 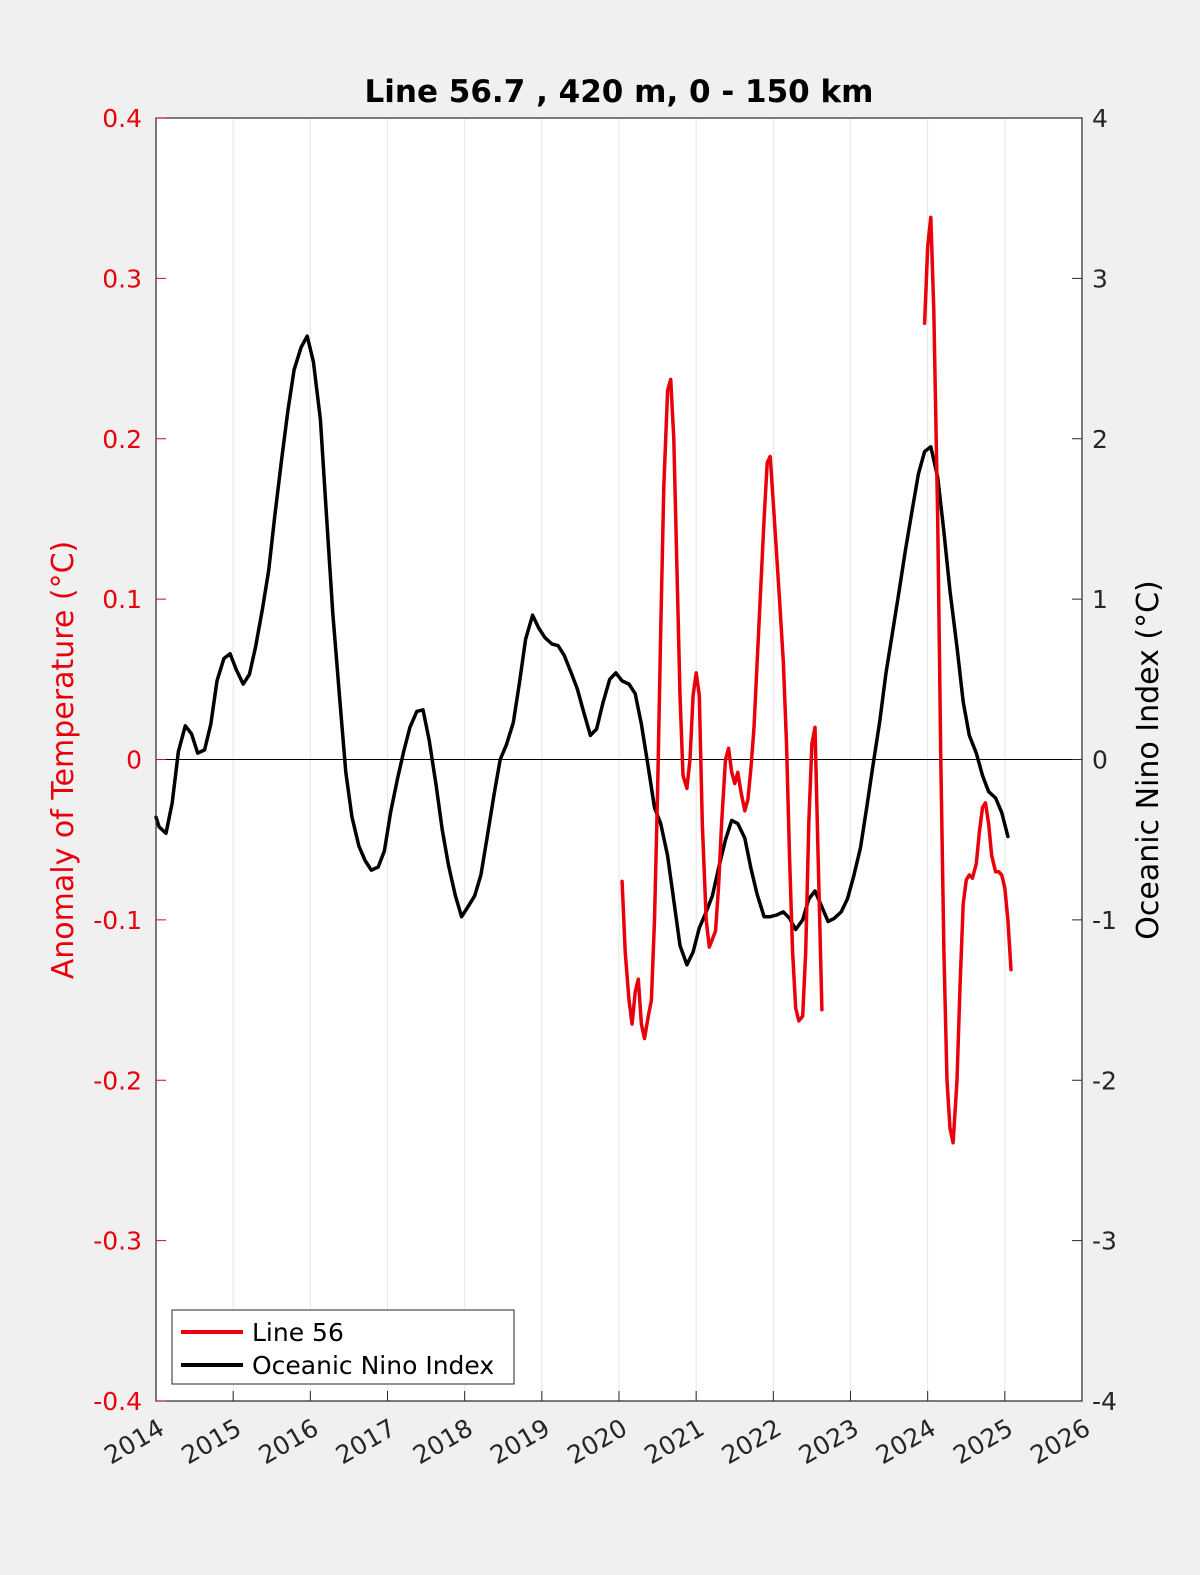 I want to click on right-axis-label: Oceanic Nino Index (°C), so click(x=1148, y=760).